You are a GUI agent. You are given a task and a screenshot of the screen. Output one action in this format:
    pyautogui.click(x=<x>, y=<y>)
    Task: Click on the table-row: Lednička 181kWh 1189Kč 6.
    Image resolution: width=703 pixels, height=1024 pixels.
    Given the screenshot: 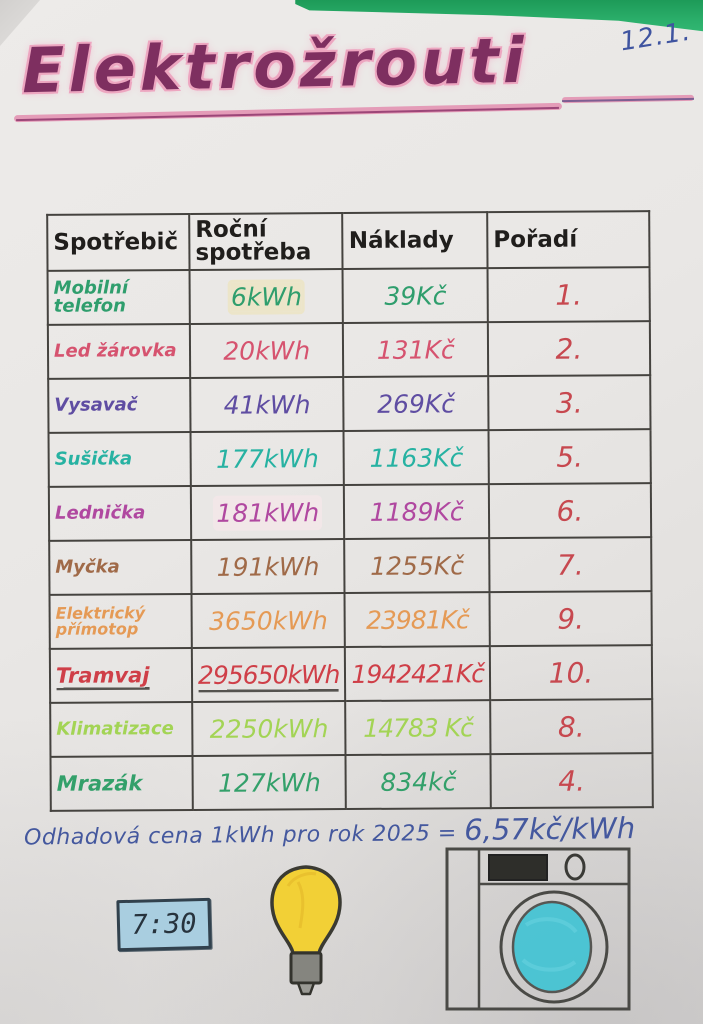 What is the action you would take?
    pyautogui.click(x=350, y=512)
    